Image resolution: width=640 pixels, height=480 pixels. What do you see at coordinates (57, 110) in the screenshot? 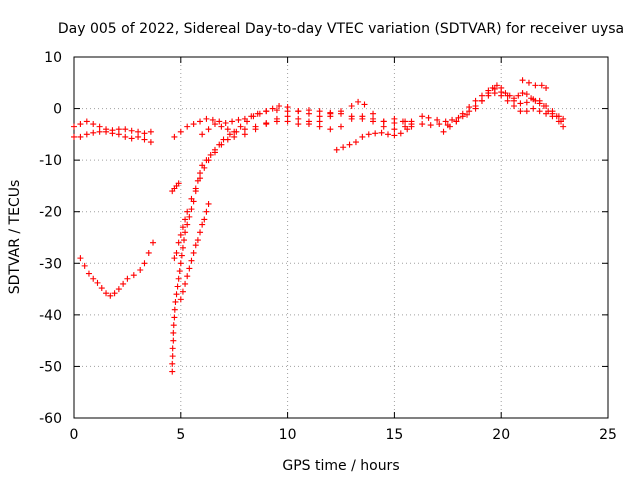
I see `y-tick-label: 0` at bounding box center [57, 110].